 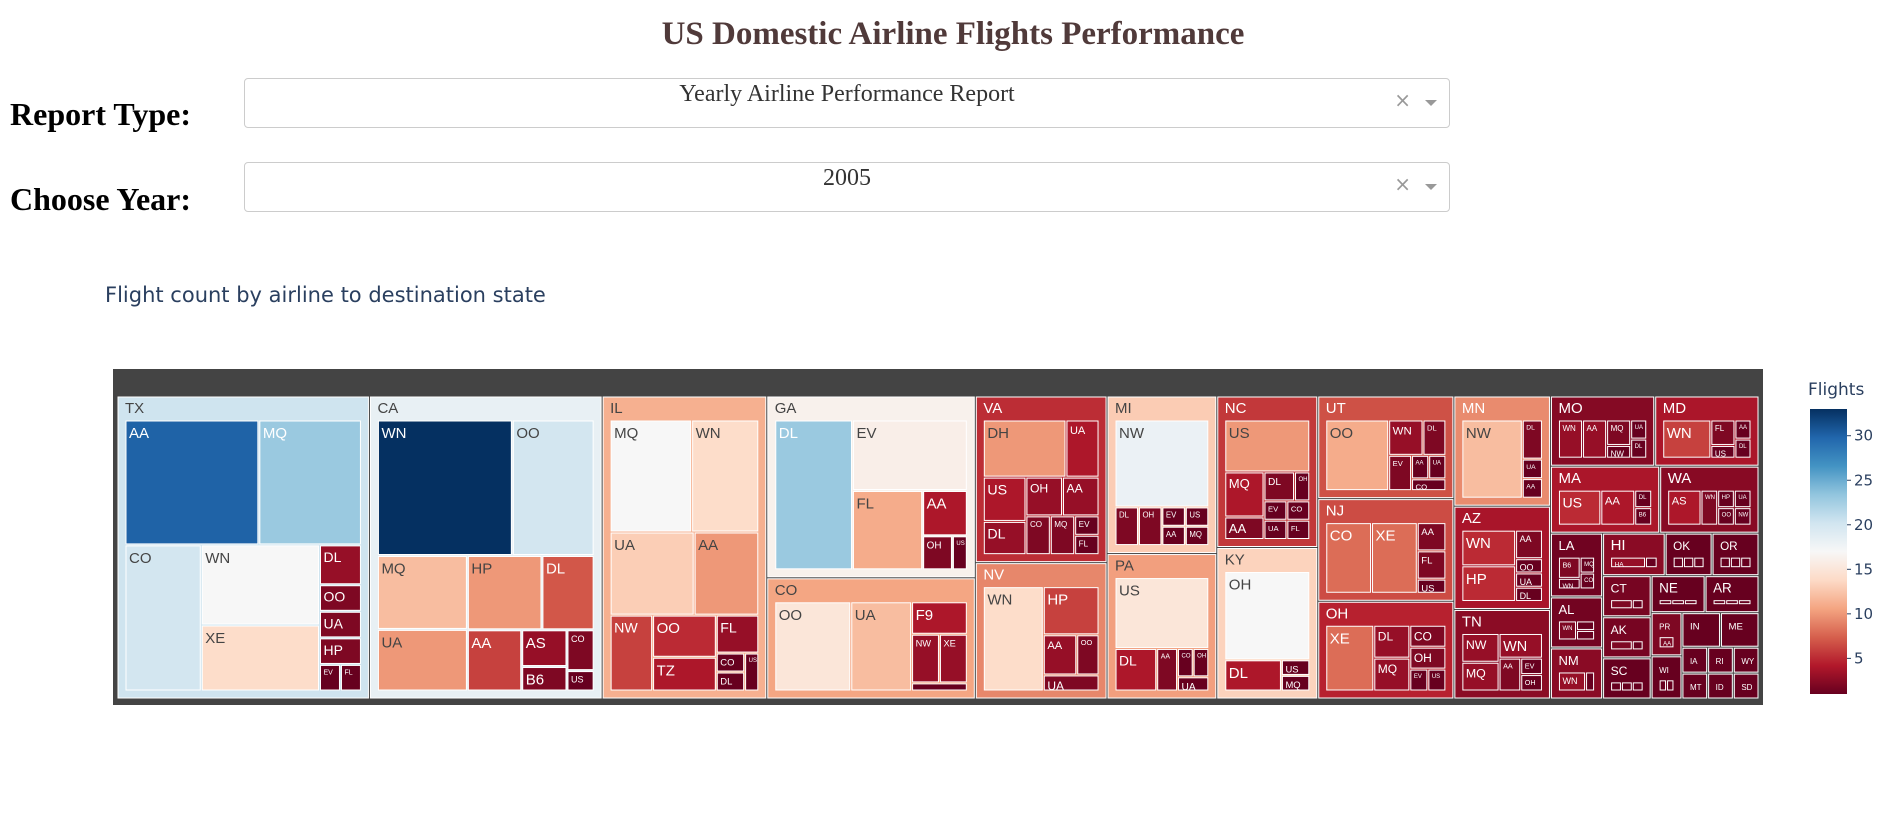 What do you see at coordinates (1502, 451) in the screenshot?
I see `state-mn: MN NW DL UA AA` at bounding box center [1502, 451].